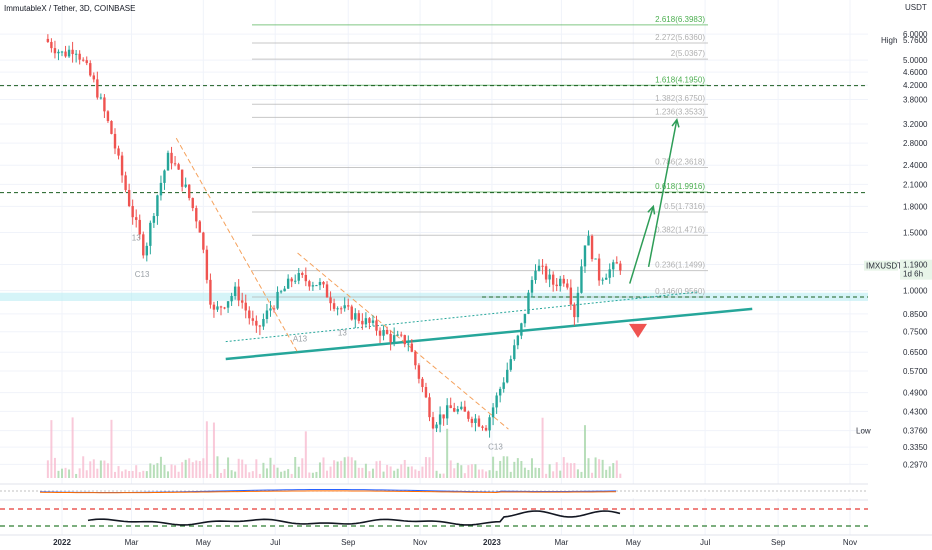 The width and height of the screenshot is (932, 550). Describe the element at coordinates (300, 339) in the screenshot. I see `setup-marker: A13` at that location.